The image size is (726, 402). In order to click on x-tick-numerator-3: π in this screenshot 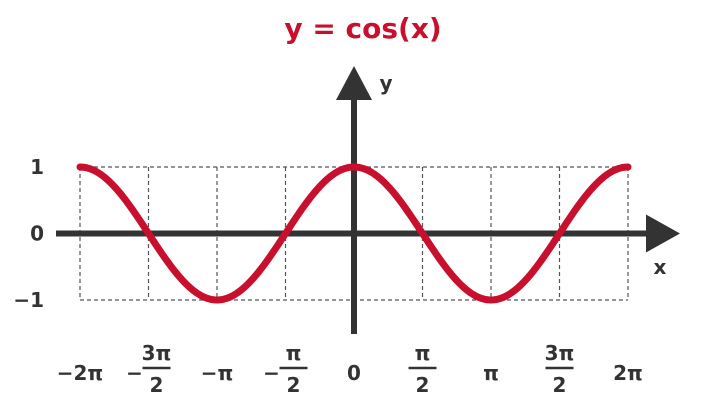, I will do `click(294, 353)`.